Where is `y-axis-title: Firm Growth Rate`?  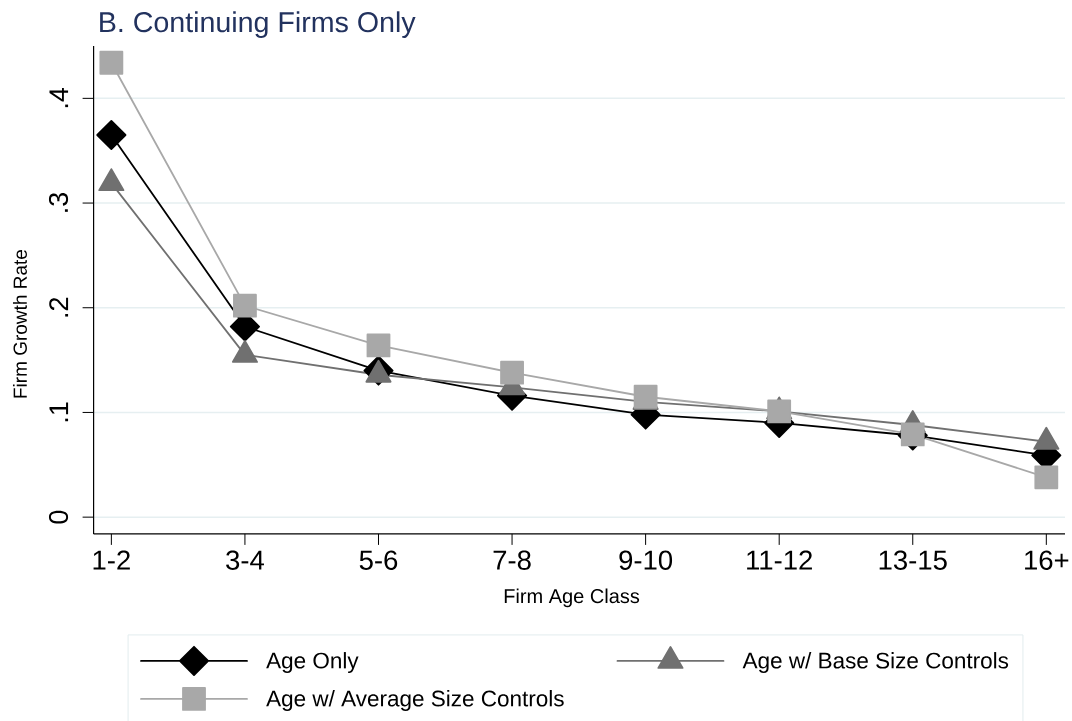 y-axis-title: Firm Growth Rate is located at coordinates (19, 324).